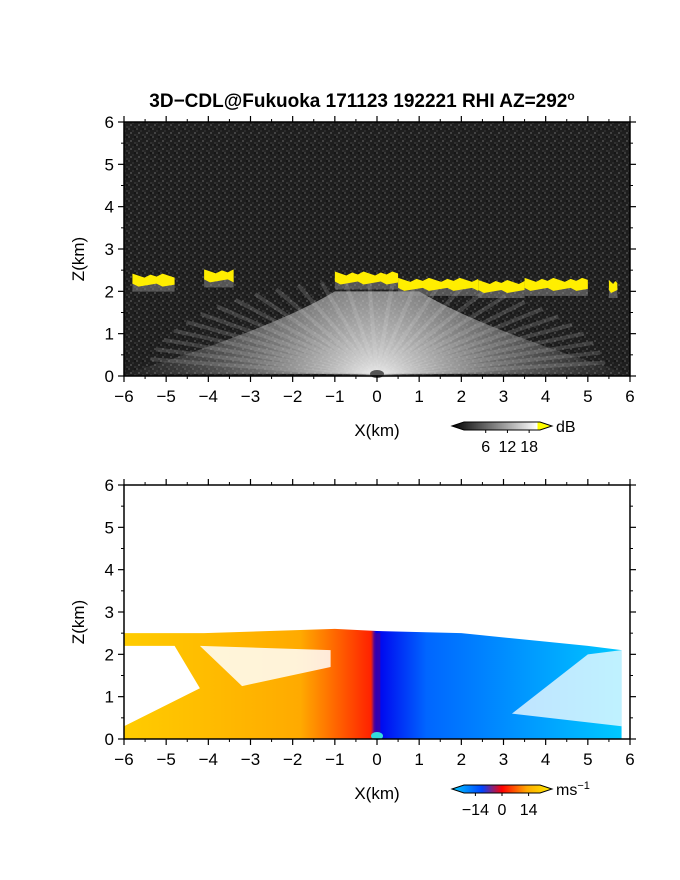  I want to click on beam-fan-glow, so click(377, 332).